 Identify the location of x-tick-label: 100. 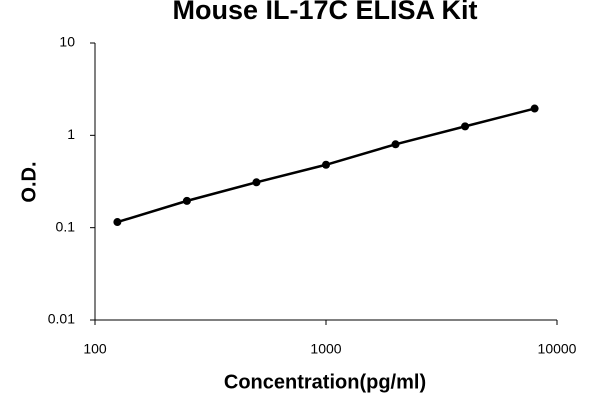
(95, 349).